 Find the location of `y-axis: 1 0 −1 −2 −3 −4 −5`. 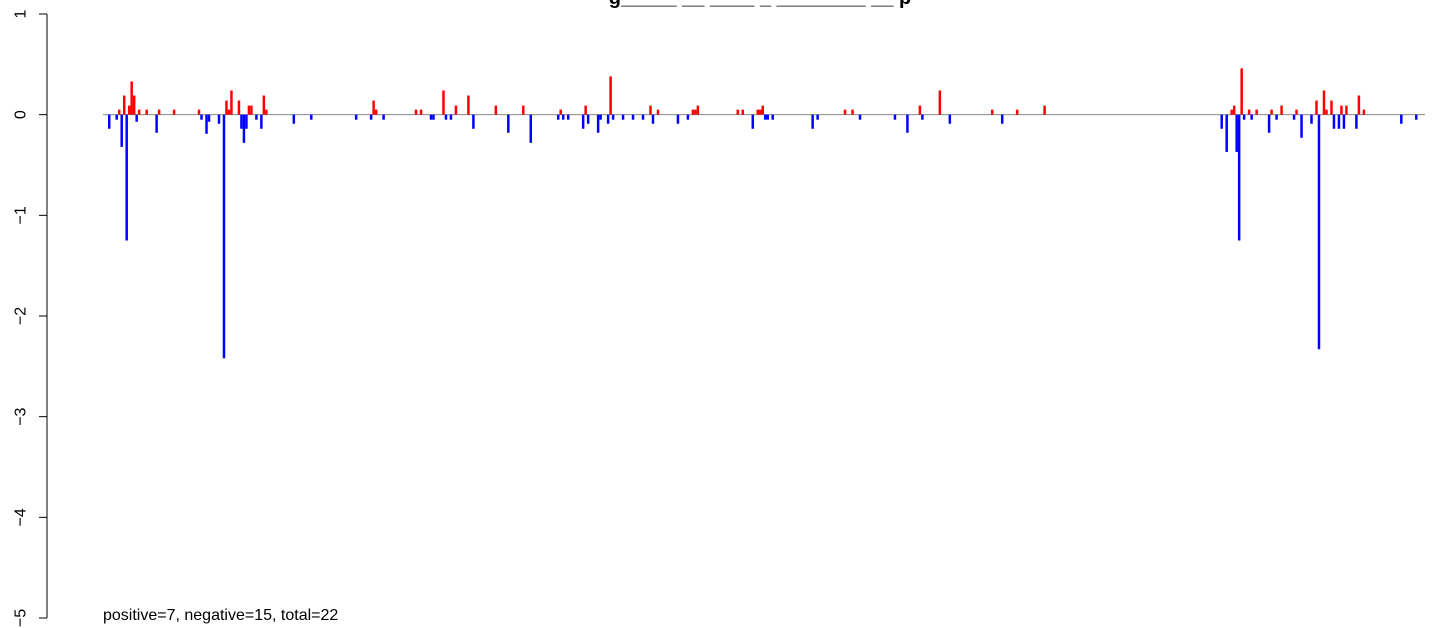

y-axis: 1 0 −1 −2 −3 −4 −5 is located at coordinates (30, 318).